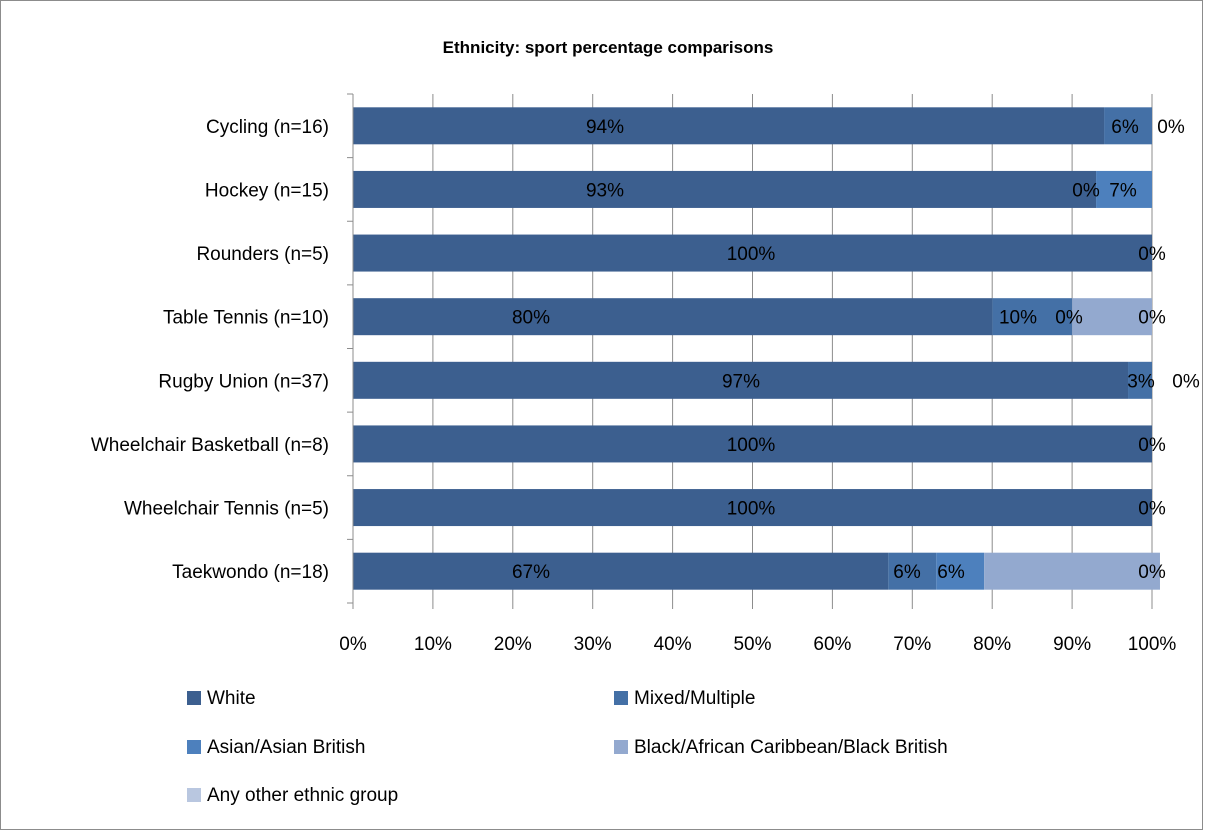  I want to click on category-label: Taekwondo (n=18), so click(250, 572).